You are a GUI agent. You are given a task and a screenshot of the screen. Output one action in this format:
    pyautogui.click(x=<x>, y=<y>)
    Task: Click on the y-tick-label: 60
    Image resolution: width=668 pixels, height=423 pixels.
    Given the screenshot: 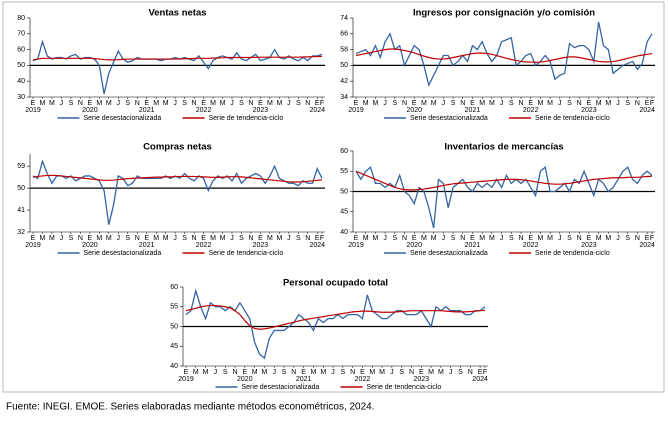 What is the action you would take?
    pyautogui.click(x=174, y=287)
    